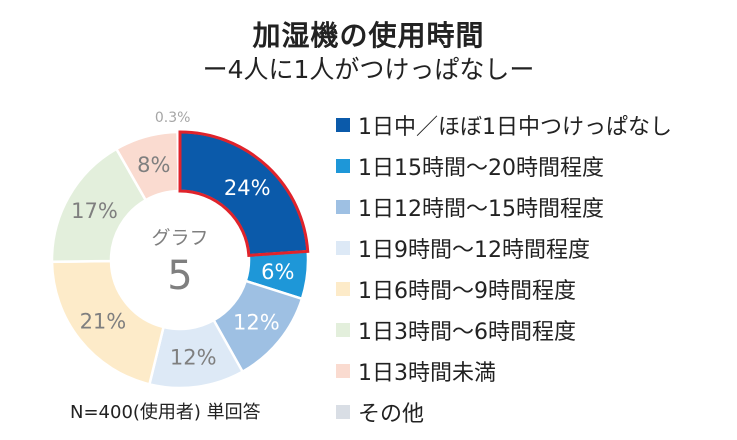  What do you see at coordinates (481, 209) in the screenshot?
I see `legend-label: 1日12時間〜15時間程度` at bounding box center [481, 209].